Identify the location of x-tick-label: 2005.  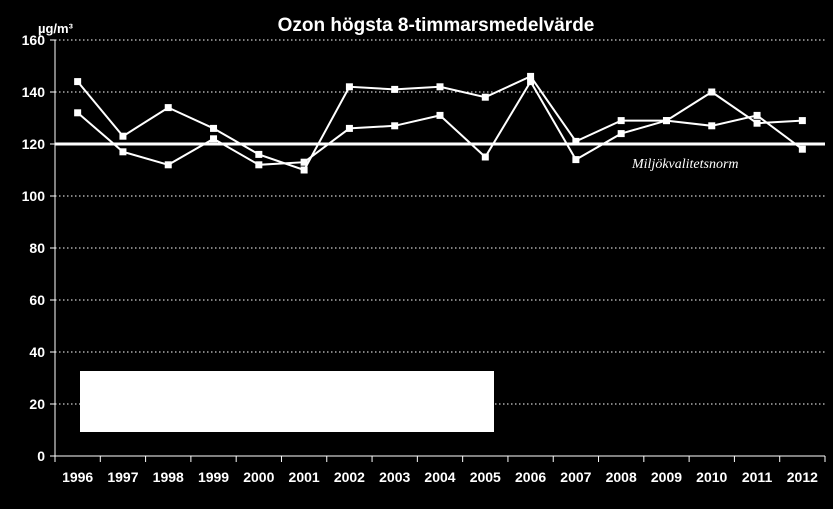
(485, 477).